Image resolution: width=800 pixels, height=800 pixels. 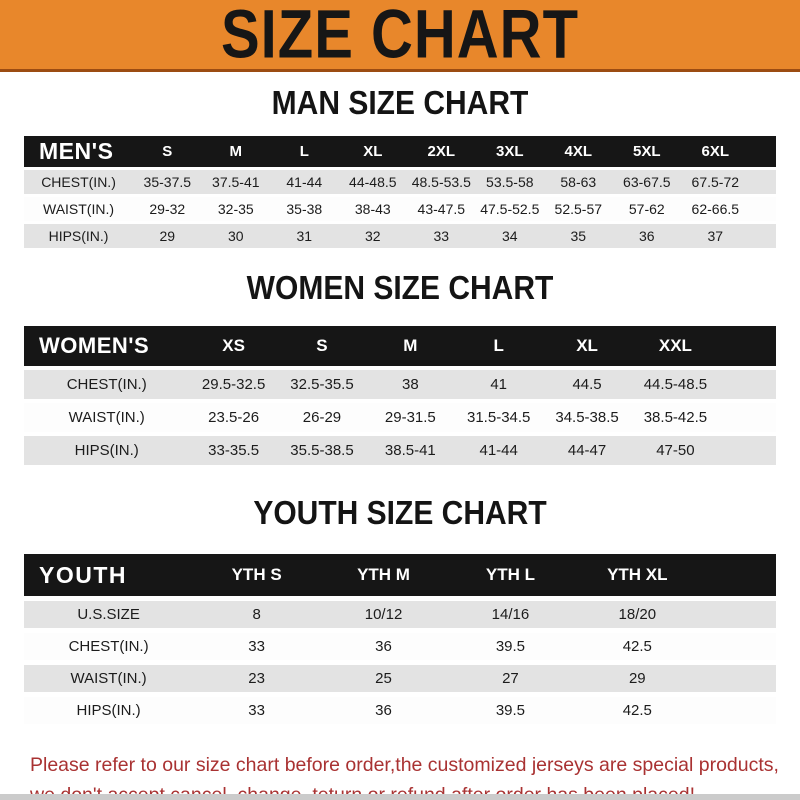 I want to click on size-cell: 18/20, so click(x=637, y=614).